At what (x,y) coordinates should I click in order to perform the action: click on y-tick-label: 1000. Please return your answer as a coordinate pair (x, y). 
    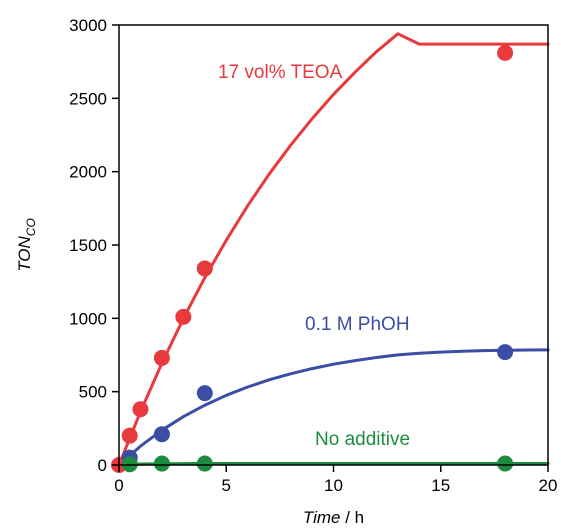
    Looking at the image, I should click on (88, 318).